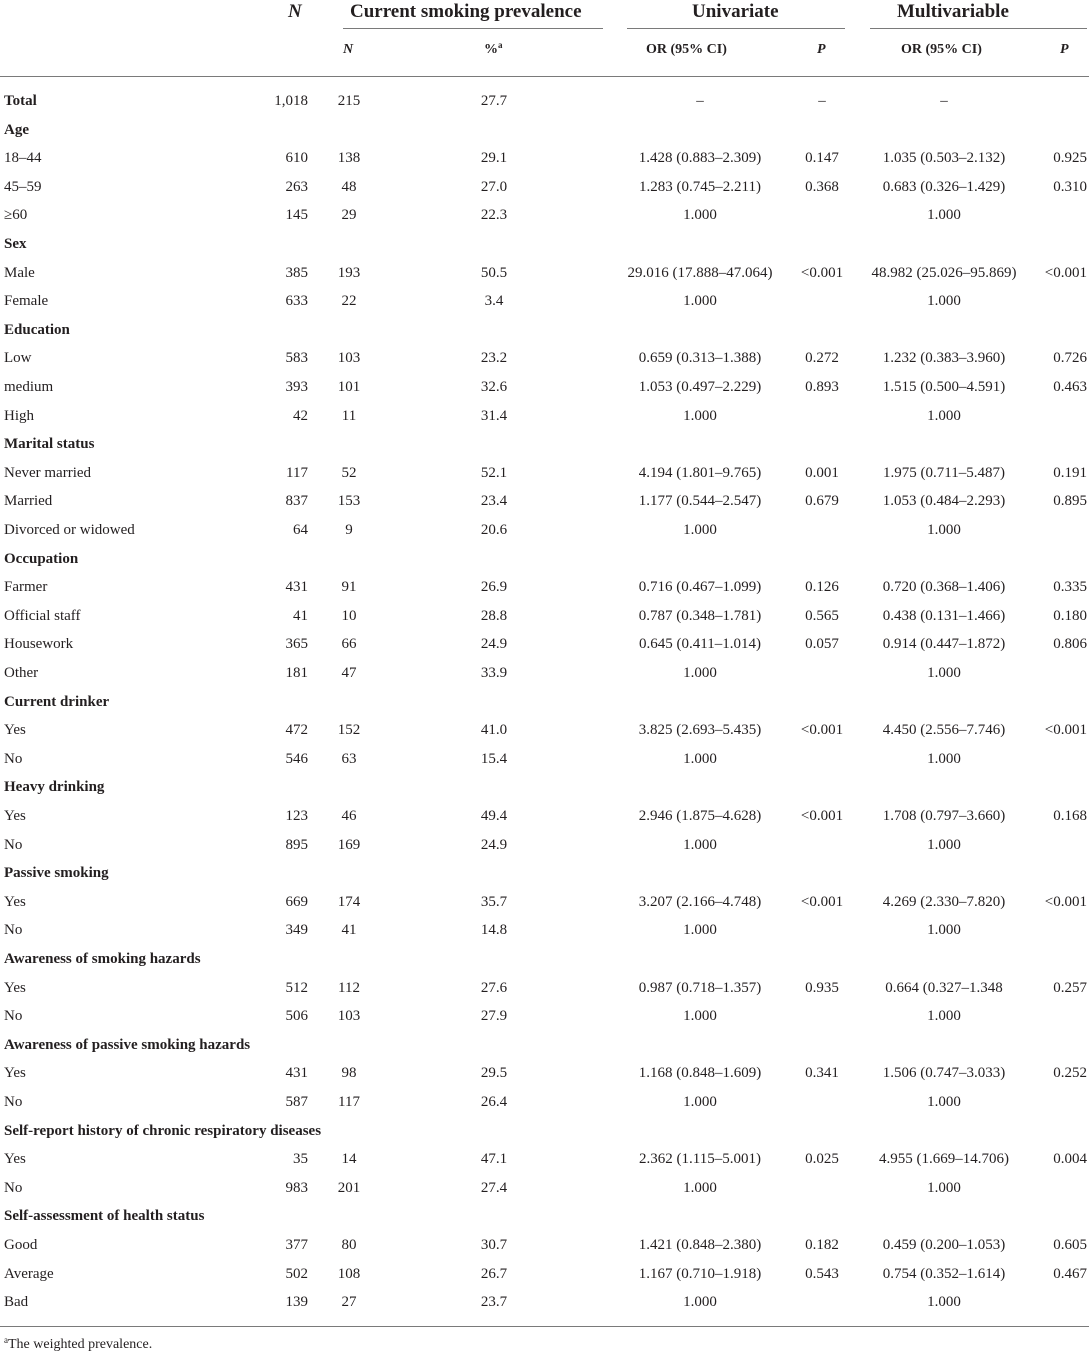 Image resolution: width=1089 pixels, height=1355 pixels. Describe the element at coordinates (544, 1326) in the screenshot. I see `table-bottom-rule` at that location.